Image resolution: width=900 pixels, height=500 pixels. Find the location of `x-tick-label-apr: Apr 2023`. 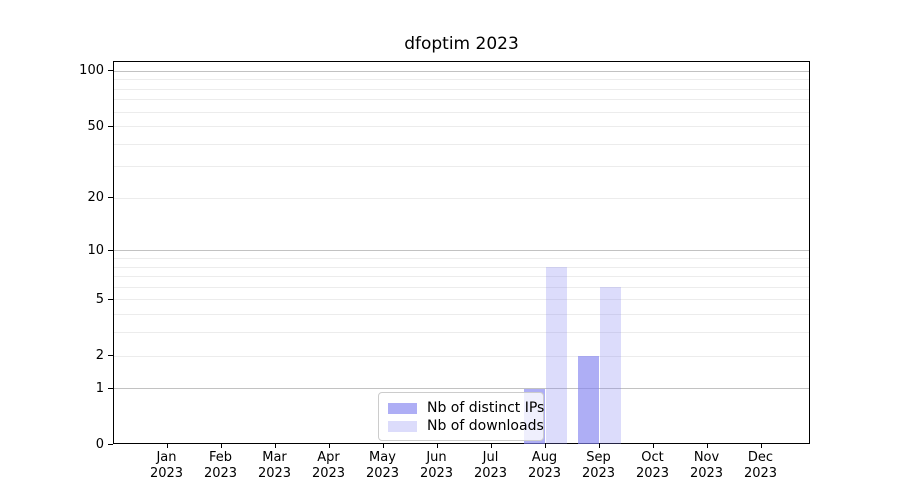

x-tick-label-apr: Apr 2023 is located at coordinates (329, 466).